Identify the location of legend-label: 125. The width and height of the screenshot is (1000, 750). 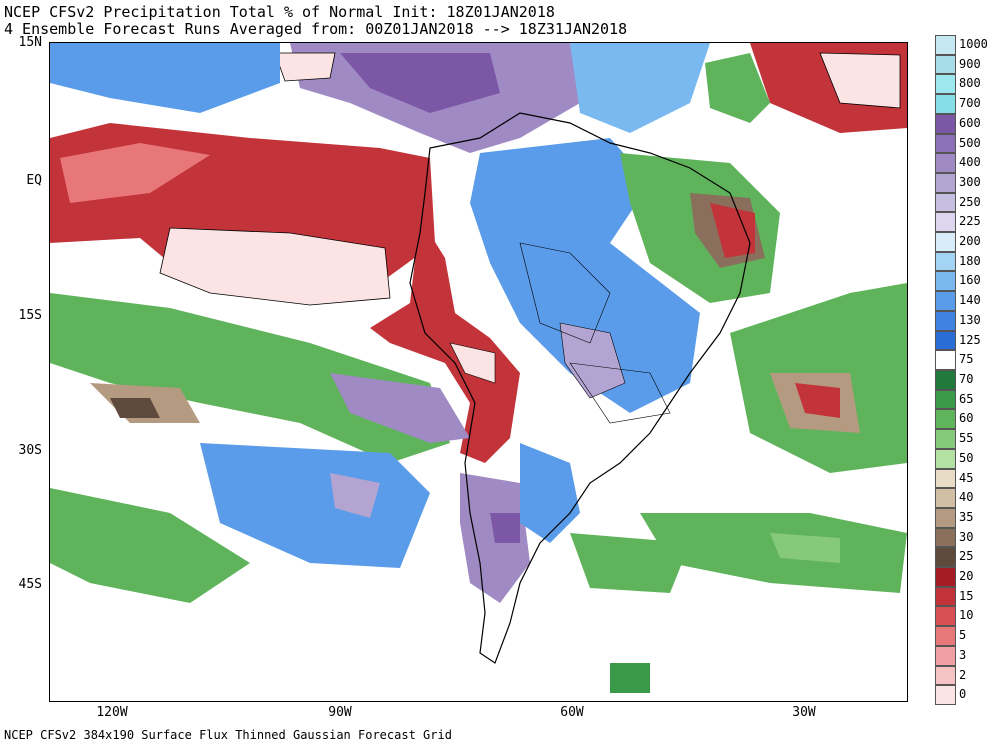
(970, 339).